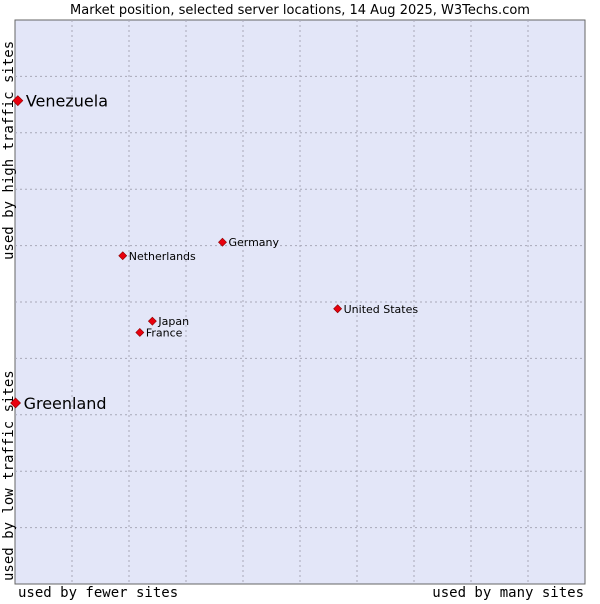  Describe the element at coordinates (222, 242) in the screenshot. I see `point-germany` at that location.